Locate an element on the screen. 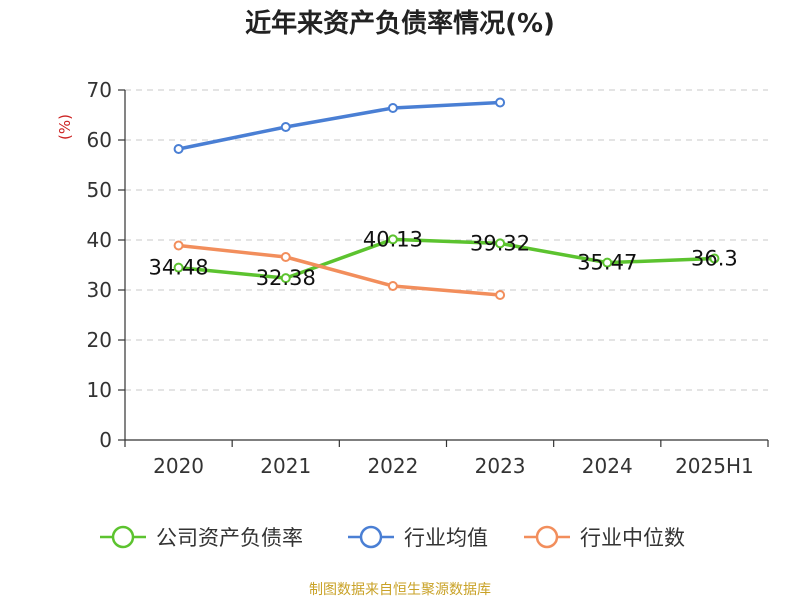 Image resolution: width=800 pixels, height=604 pixels. y-tick-label: 50 is located at coordinates (99, 190).